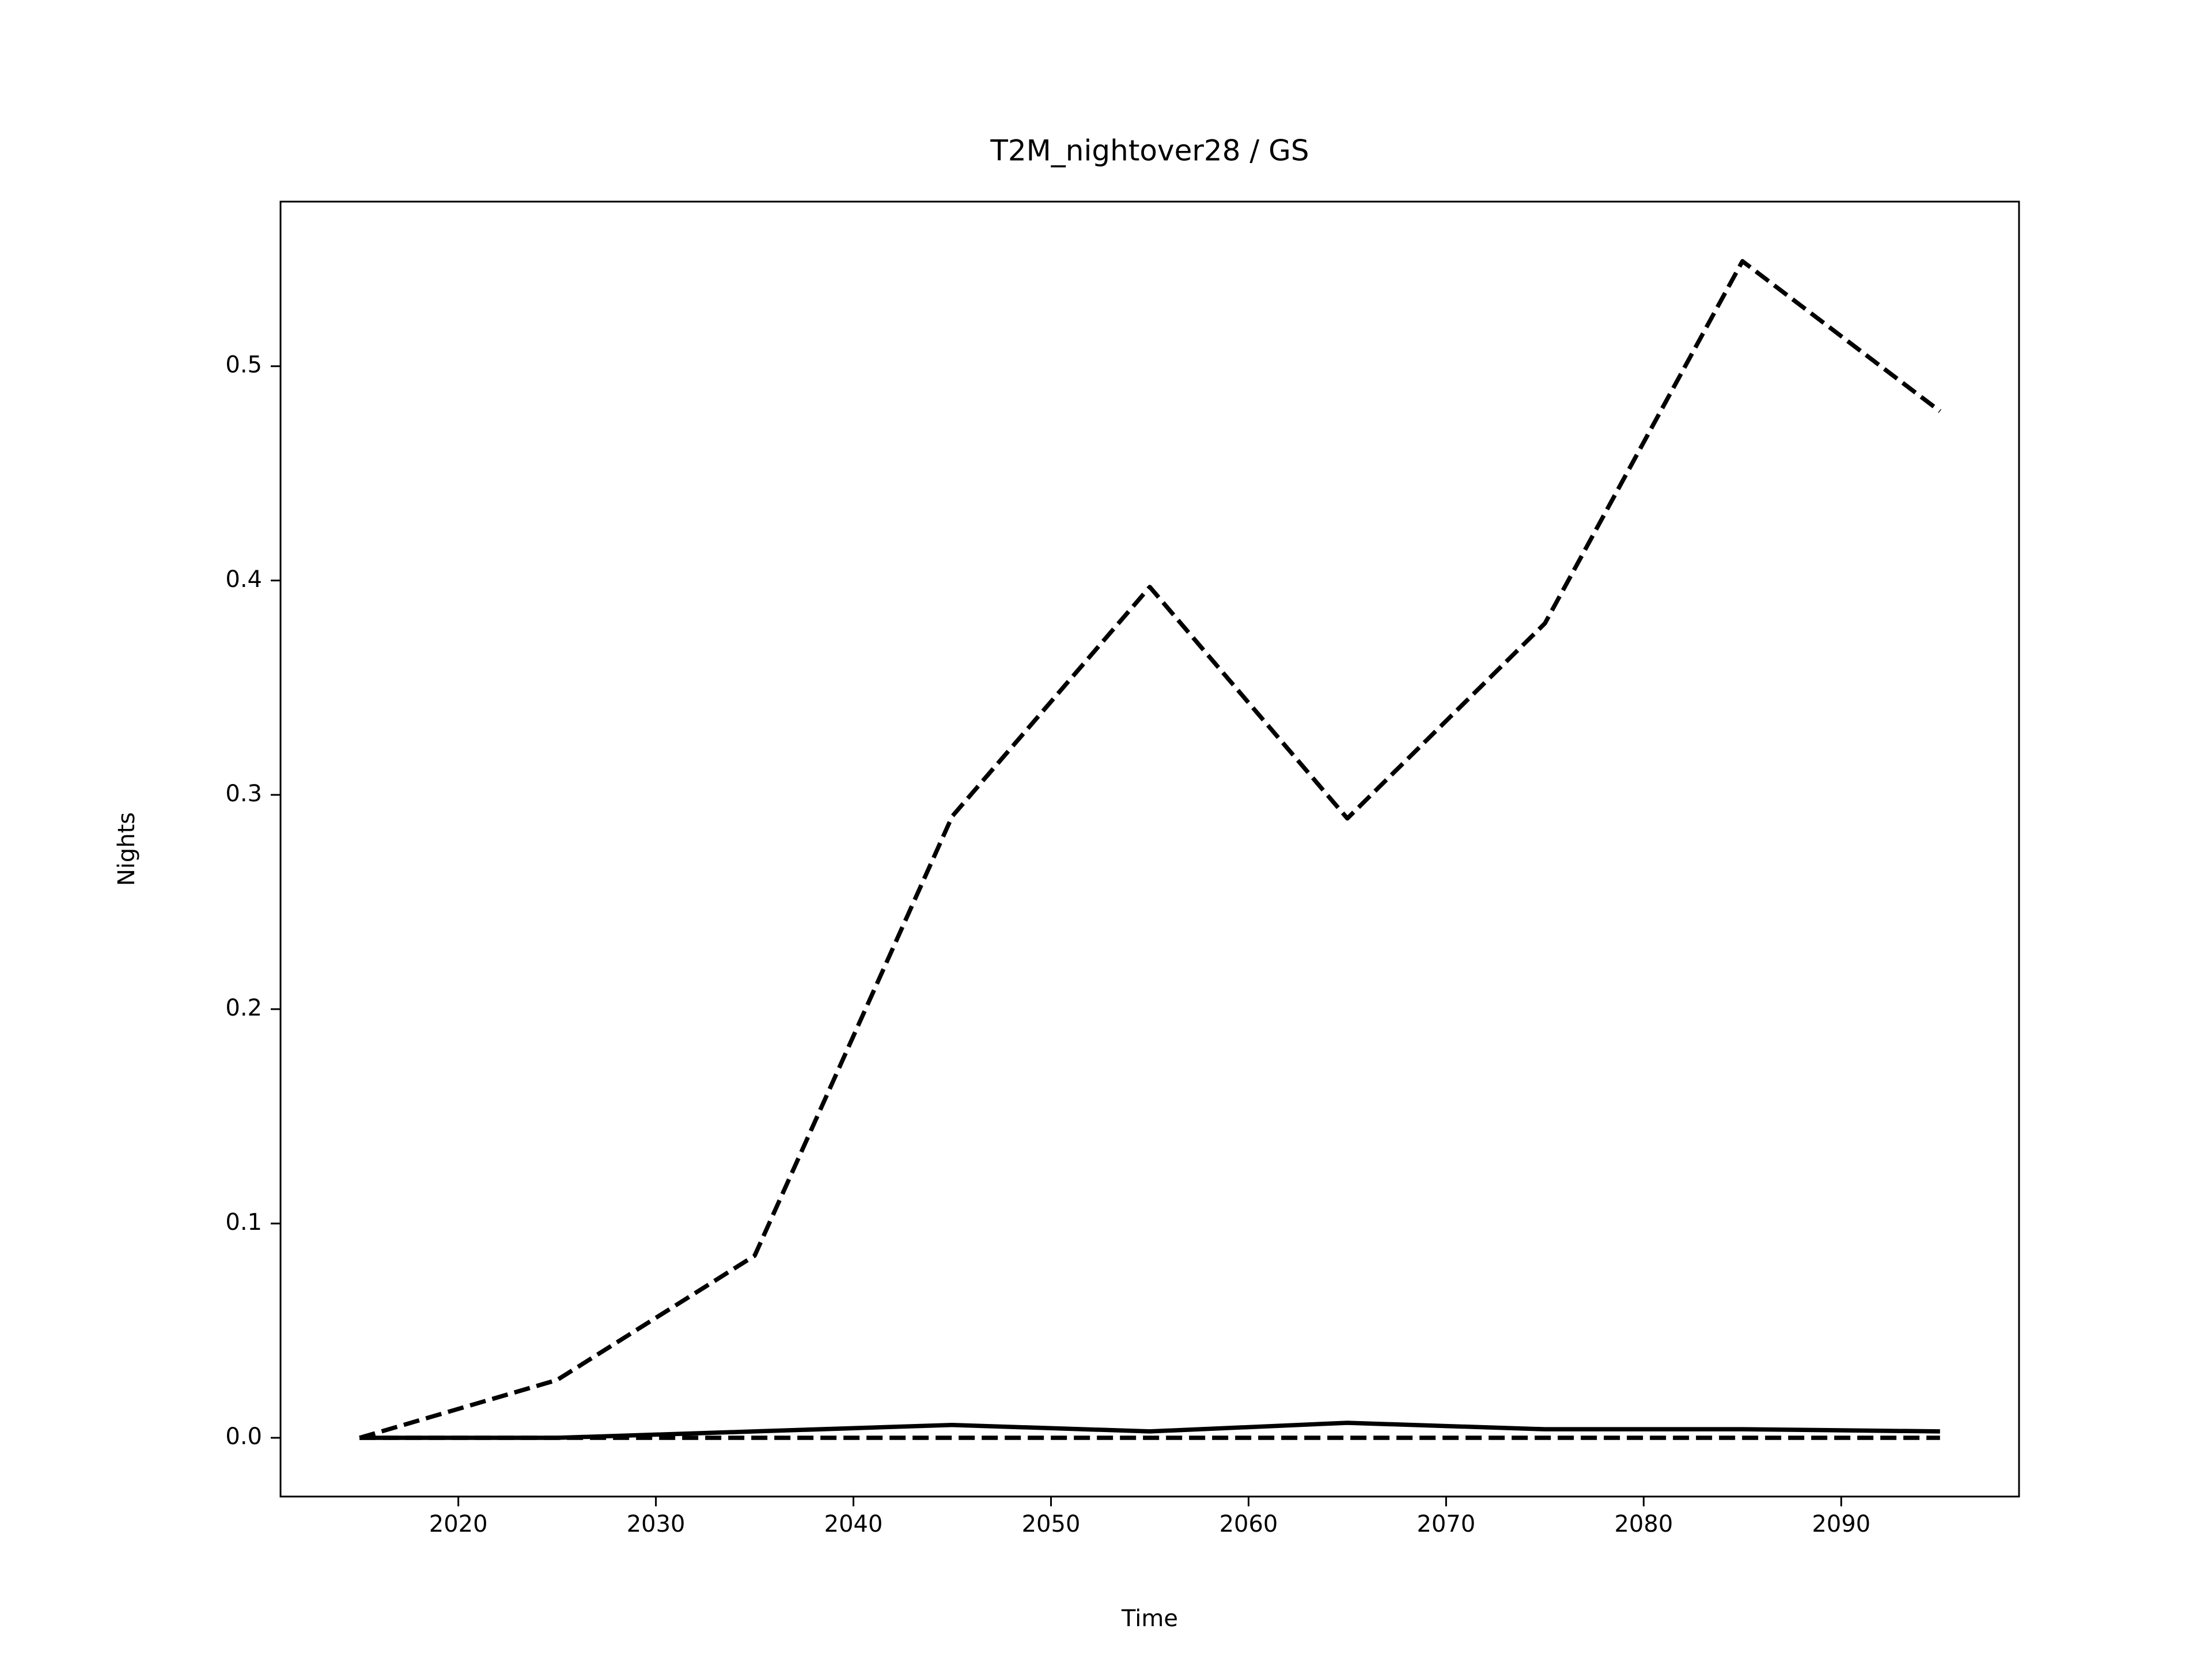 The width and height of the screenshot is (2212, 1659). Describe the element at coordinates (243, 365) in the screenshot. I see `y-tick-label: 0.5` at that location.